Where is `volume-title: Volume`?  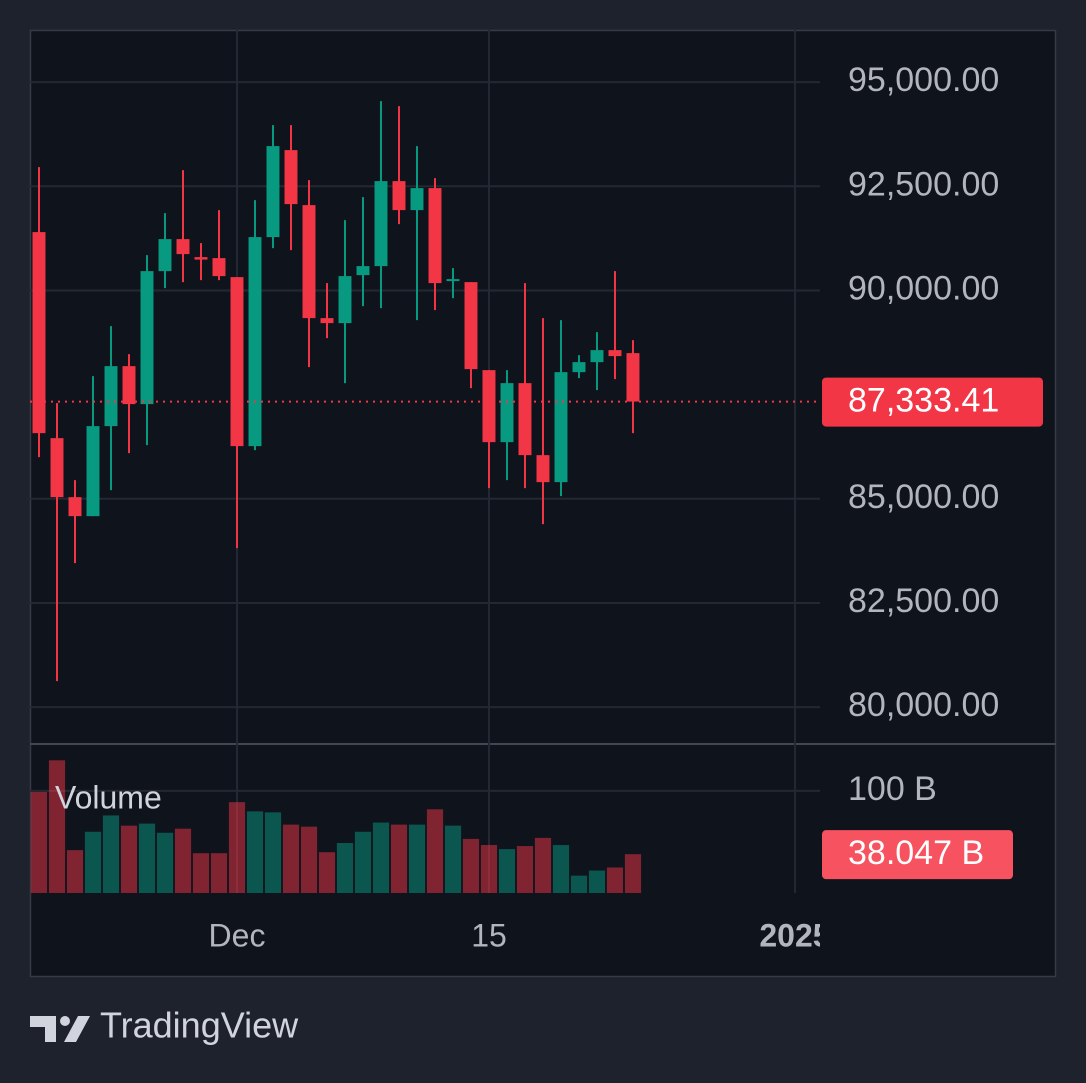 volume-title: Volume is located at coordinates (108, 797).